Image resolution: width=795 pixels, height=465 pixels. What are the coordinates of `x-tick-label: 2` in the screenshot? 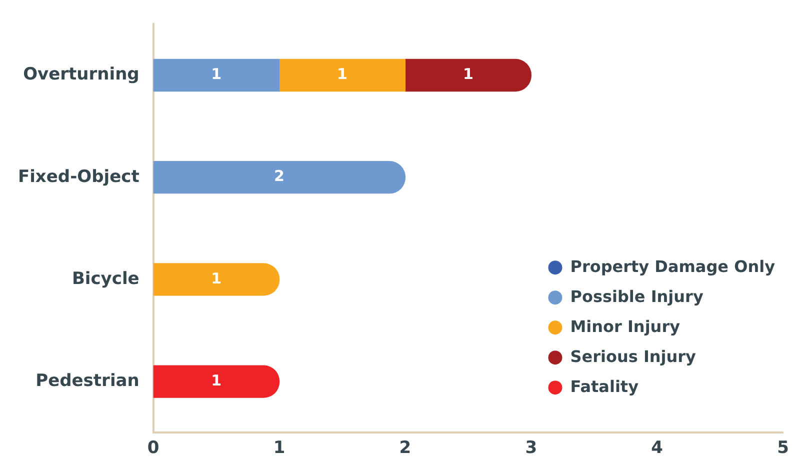 It's located at (405, 448).